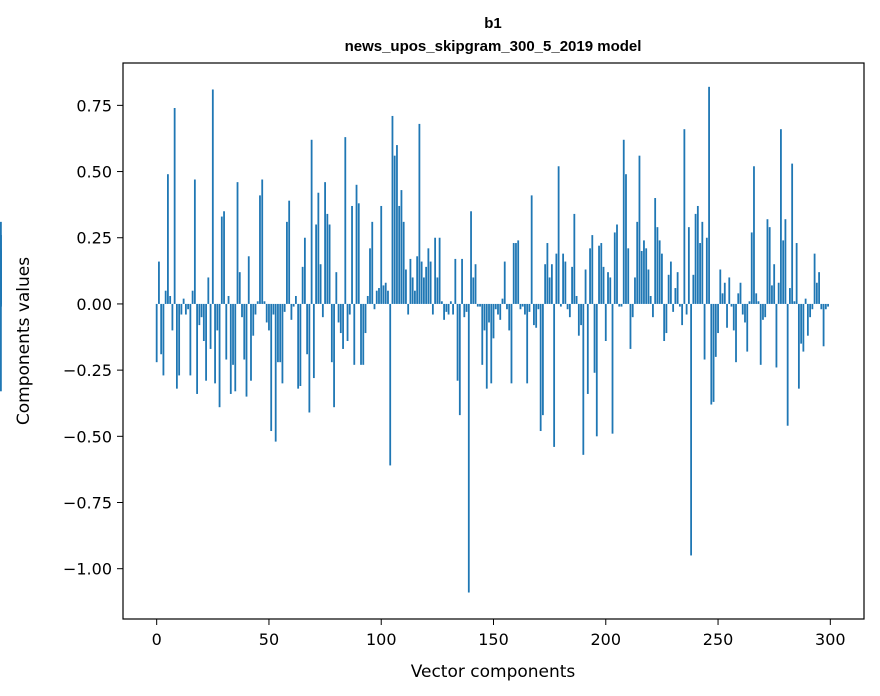 The width and height of the screenshot is (880, 696). Describe the element at coordinates (157, 639) in the screenshot. I see `x-tick-label: 0` at that location.